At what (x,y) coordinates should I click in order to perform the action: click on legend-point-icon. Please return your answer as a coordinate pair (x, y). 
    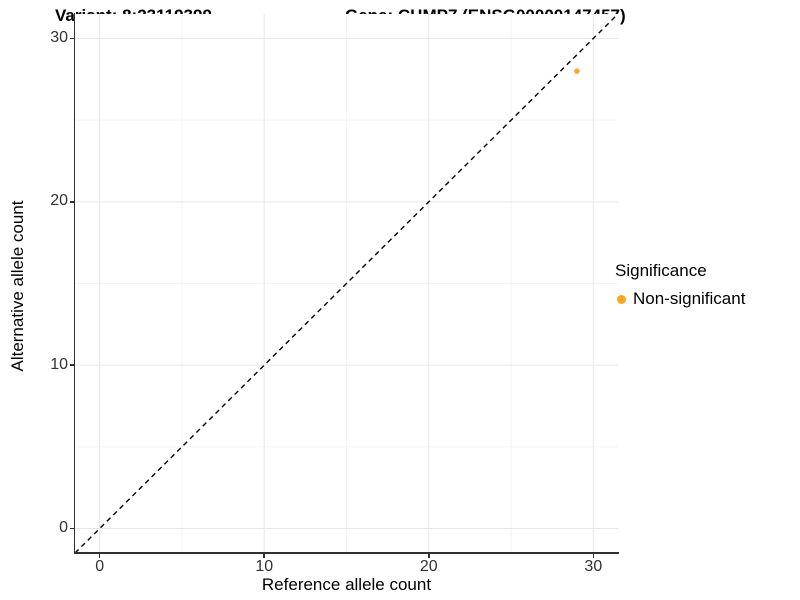
    Looking at the image, I should click on (621, 299).